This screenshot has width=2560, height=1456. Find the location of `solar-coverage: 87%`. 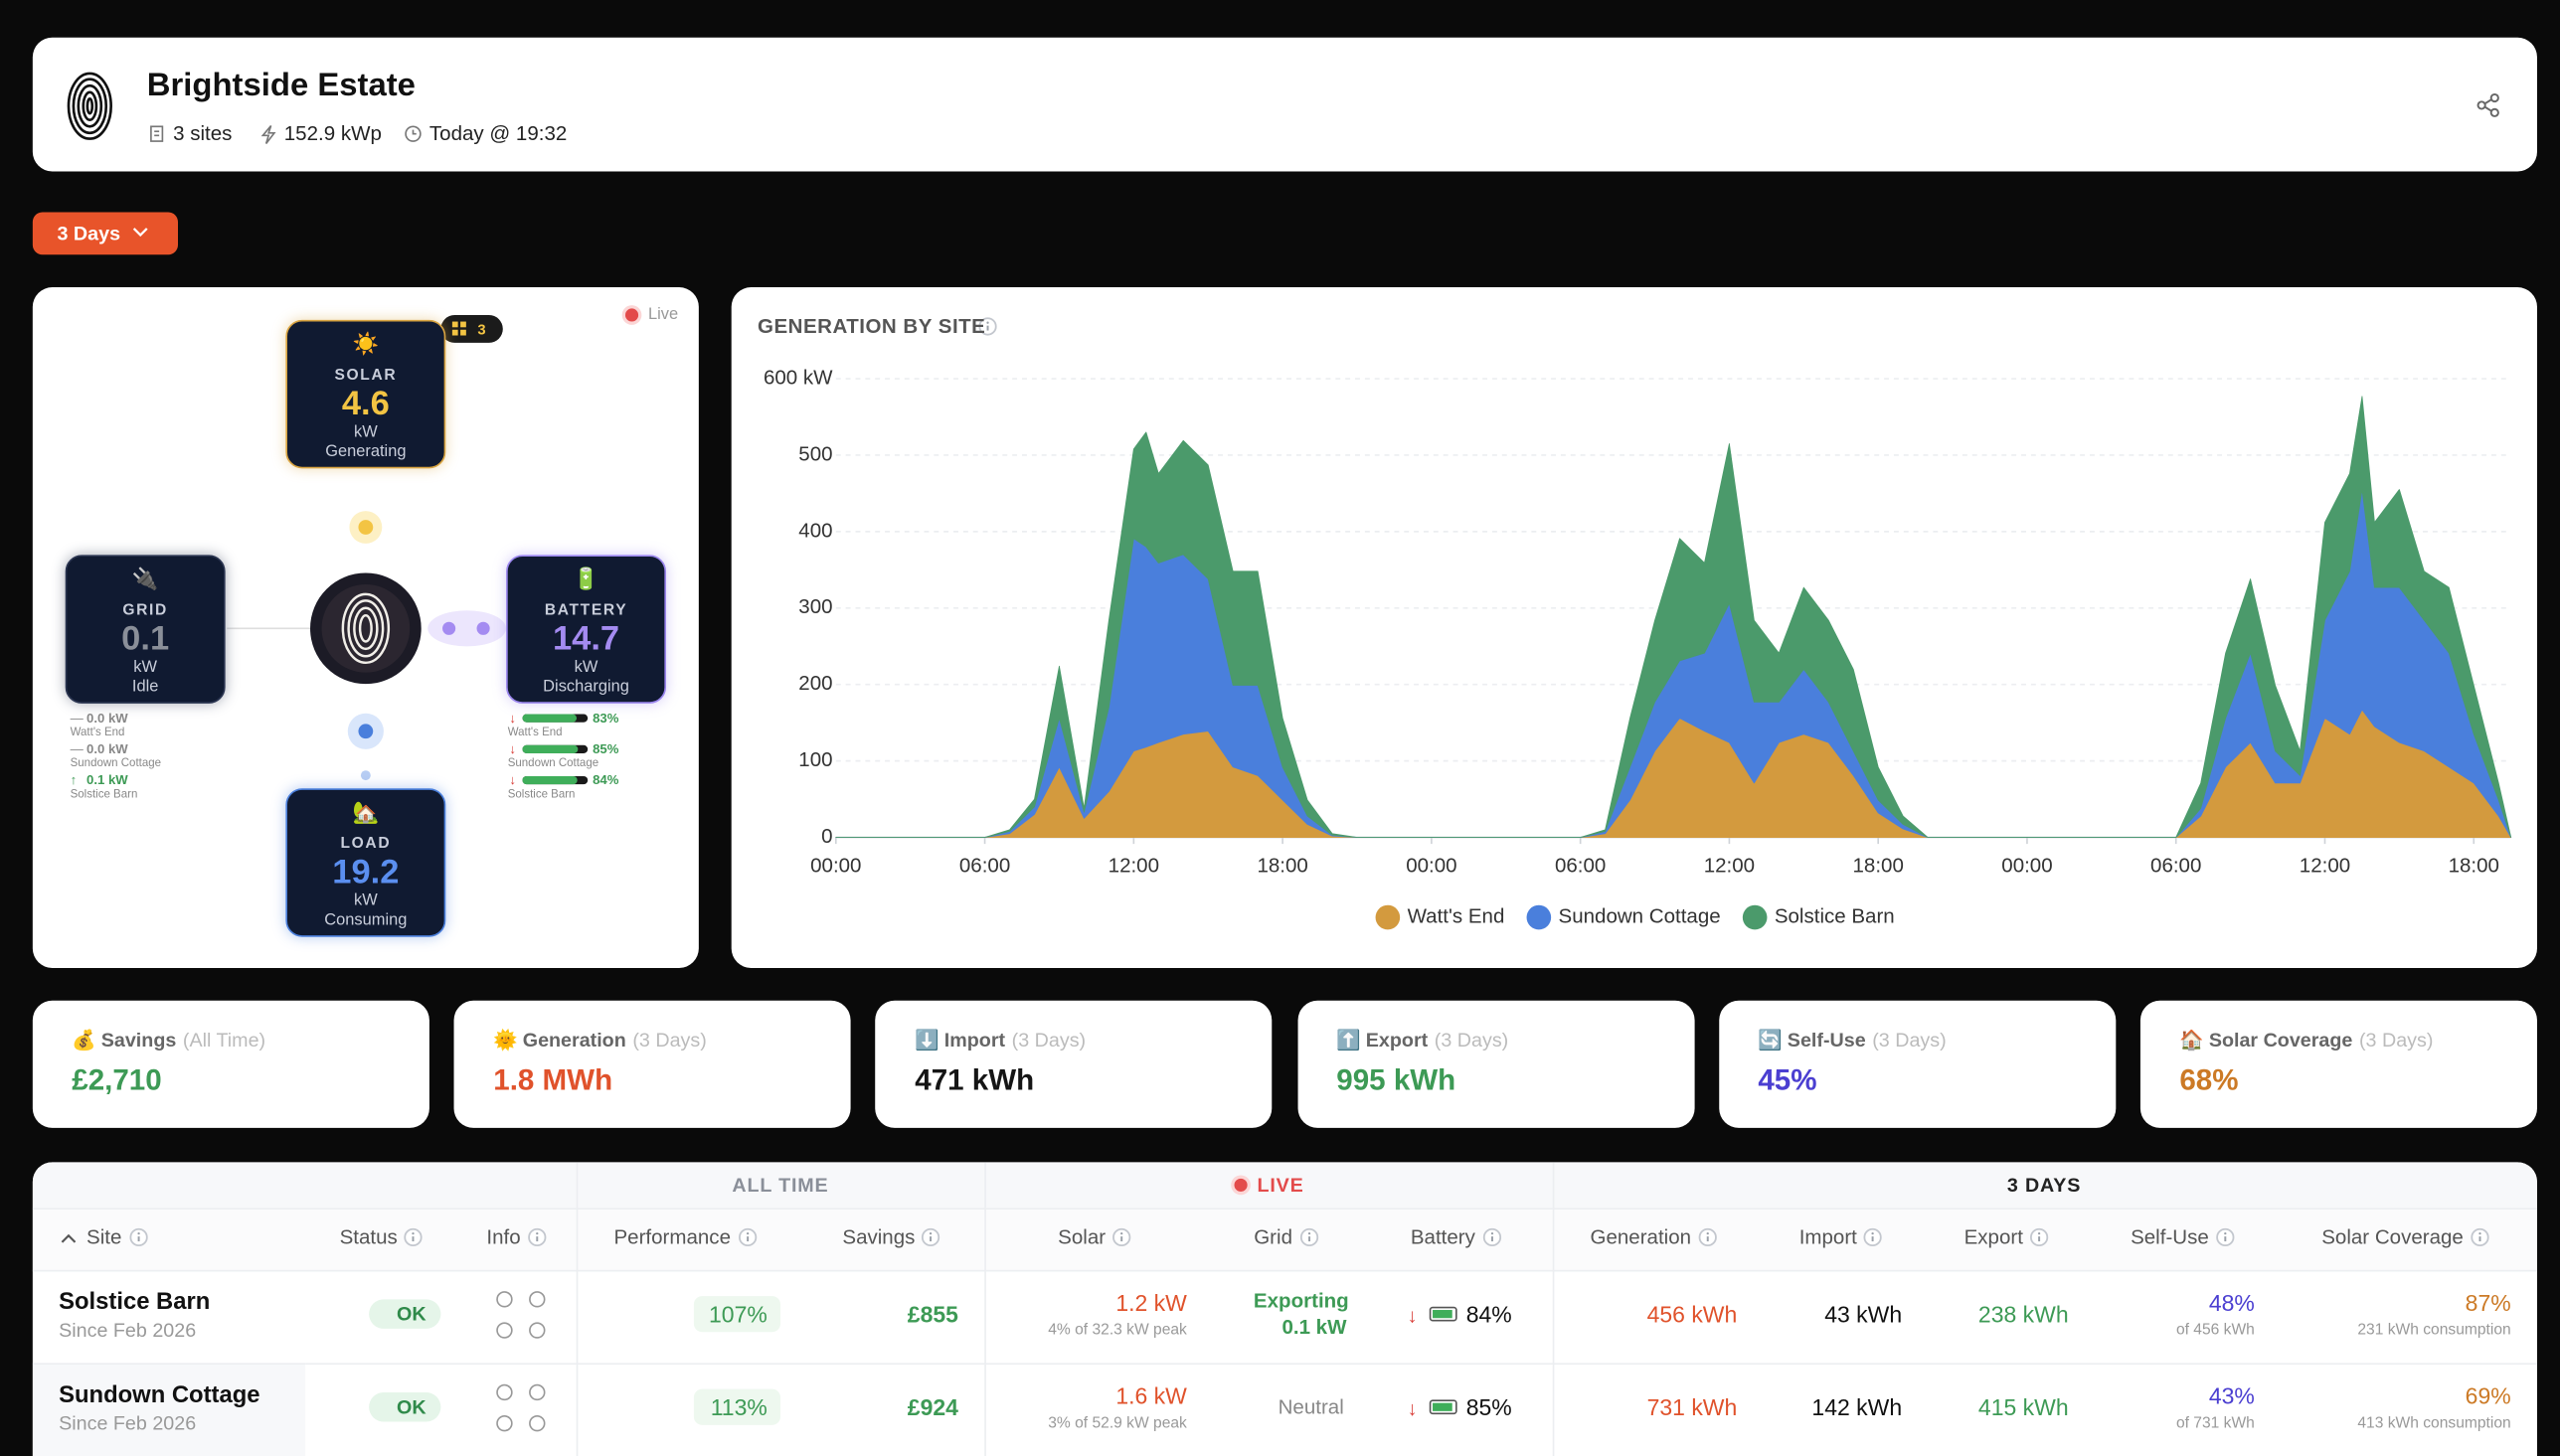

solar-coverage: 87% is located at coordinates (2488, 1302).